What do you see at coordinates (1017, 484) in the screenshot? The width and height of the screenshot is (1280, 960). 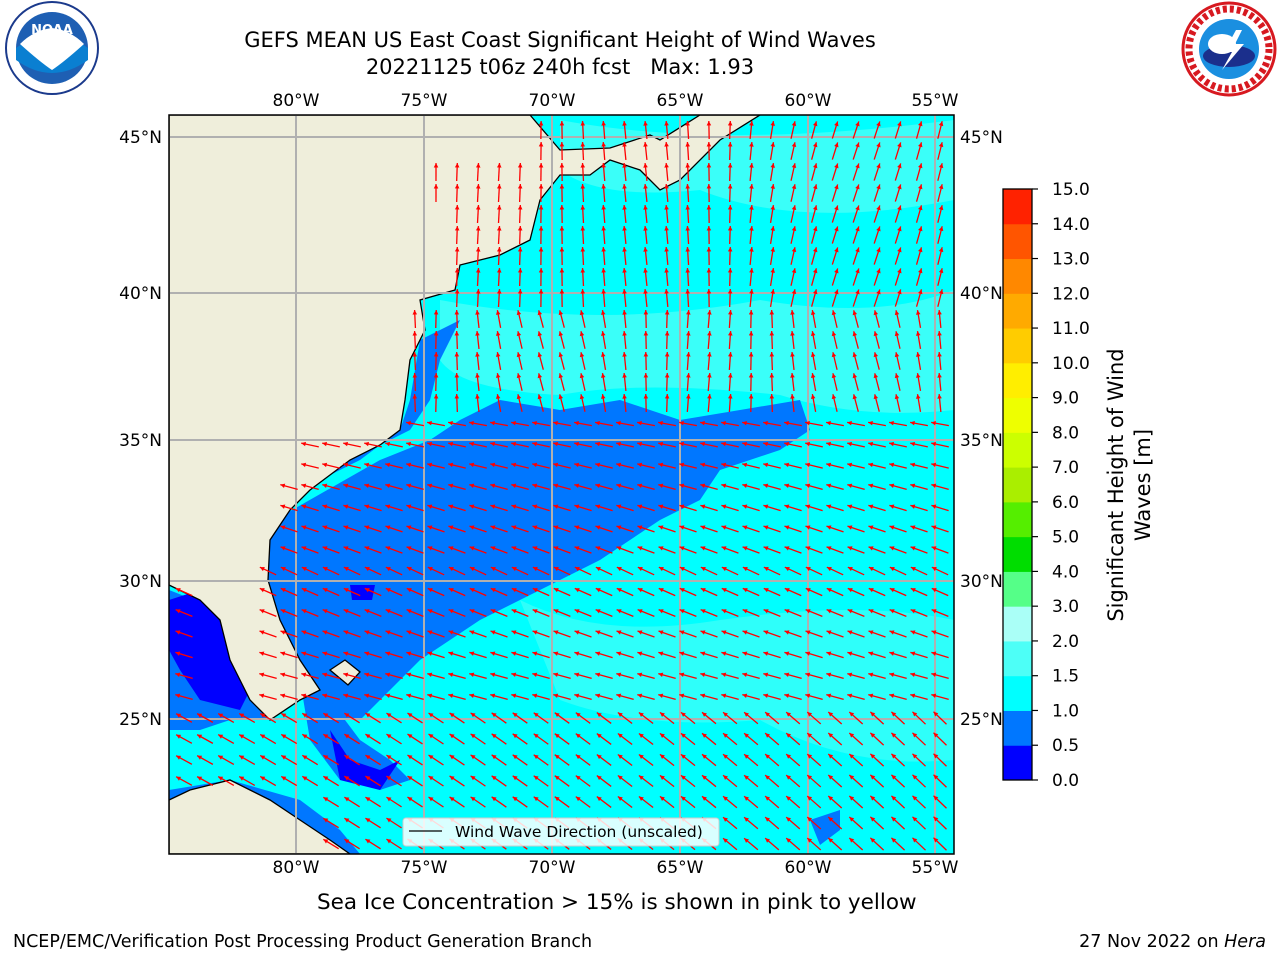 I see `colorbar-frame` at bounding box center [1017, 484].